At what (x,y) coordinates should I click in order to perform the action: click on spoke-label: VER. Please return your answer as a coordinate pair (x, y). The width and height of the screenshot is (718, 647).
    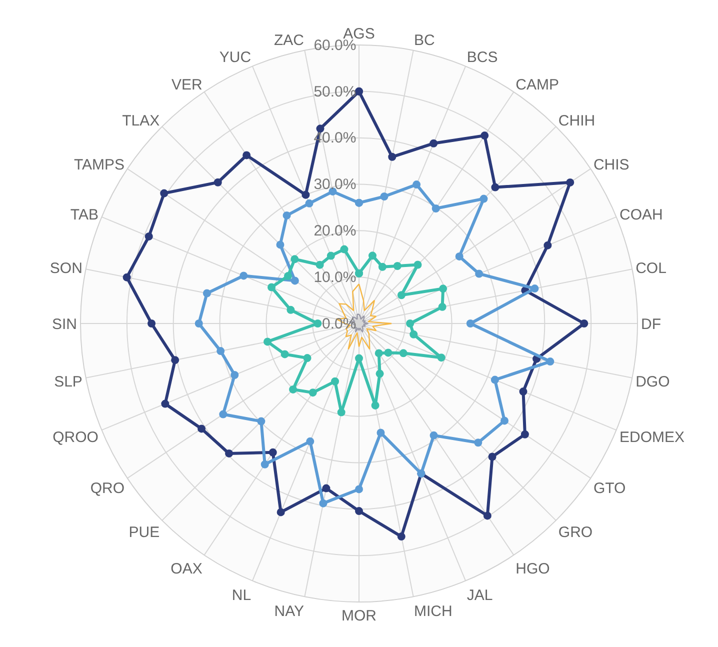
    Looking at the image, I should click on (186, 85).